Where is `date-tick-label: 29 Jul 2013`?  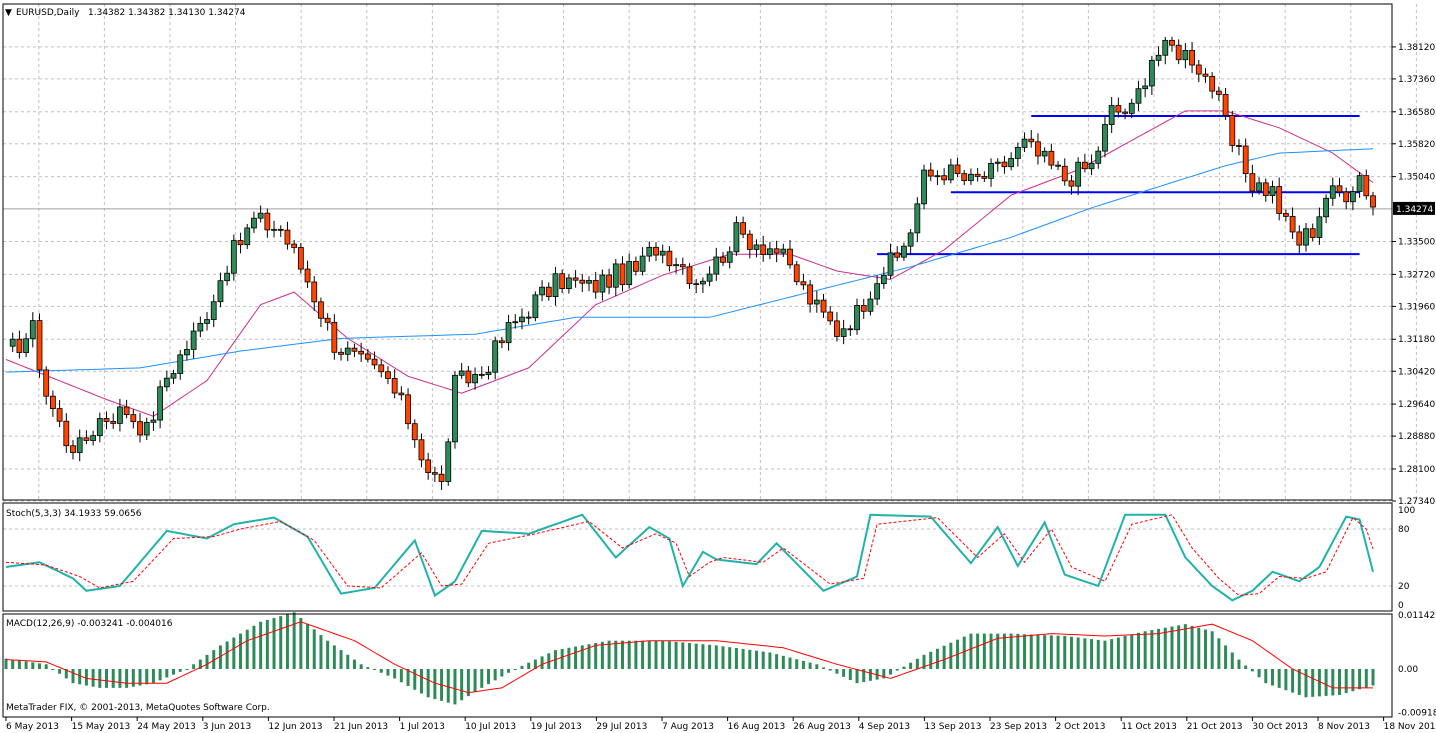
date-tick-label: 29 Jul 2013 is located at coordinates (621, 727).